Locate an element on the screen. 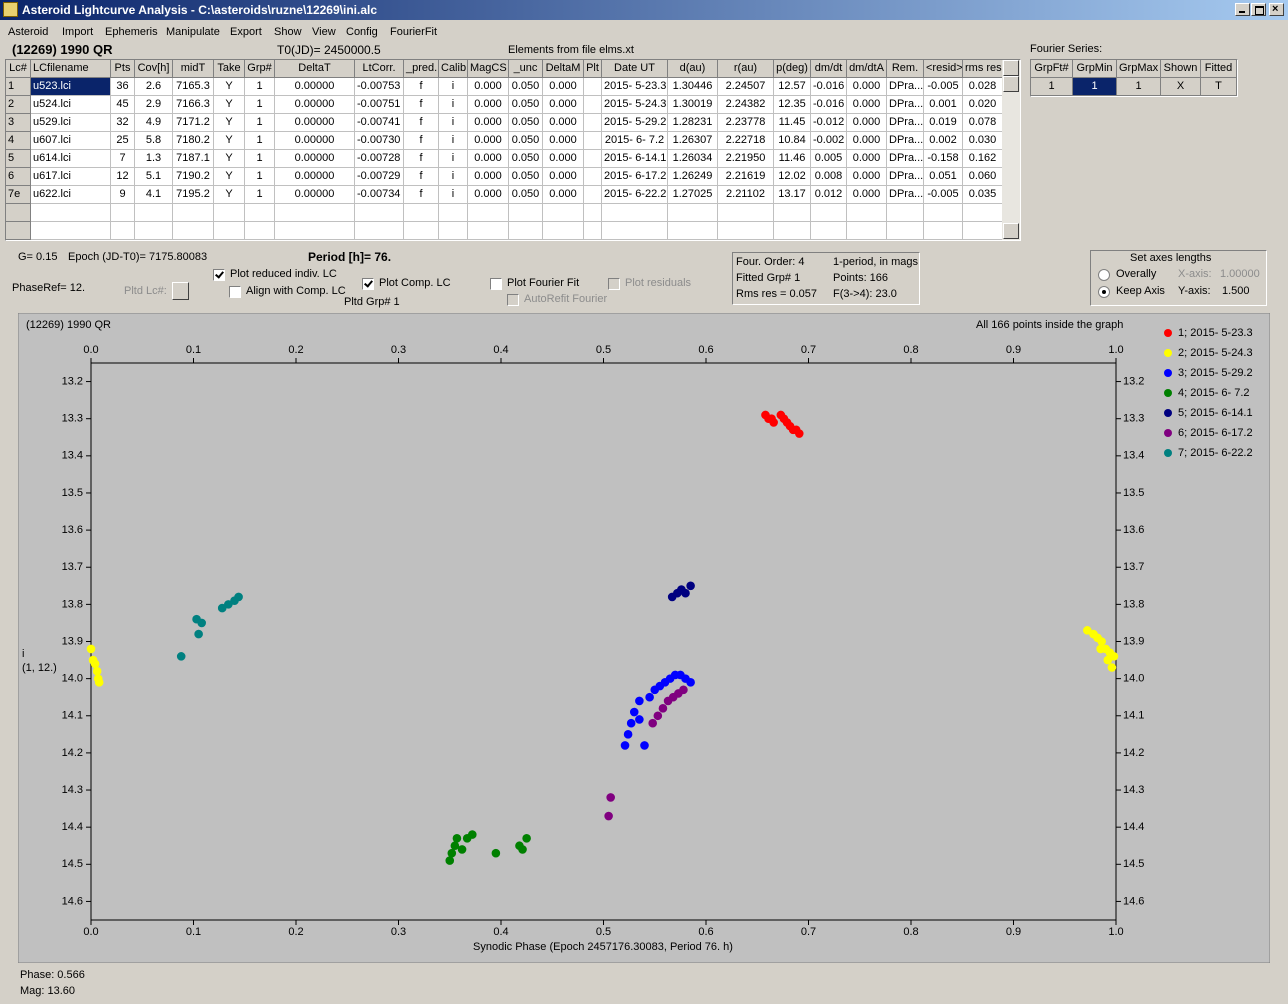 This screenshot has height=1004, width=1288. table-cell: u617.lci is located at coordinates (71, 177).